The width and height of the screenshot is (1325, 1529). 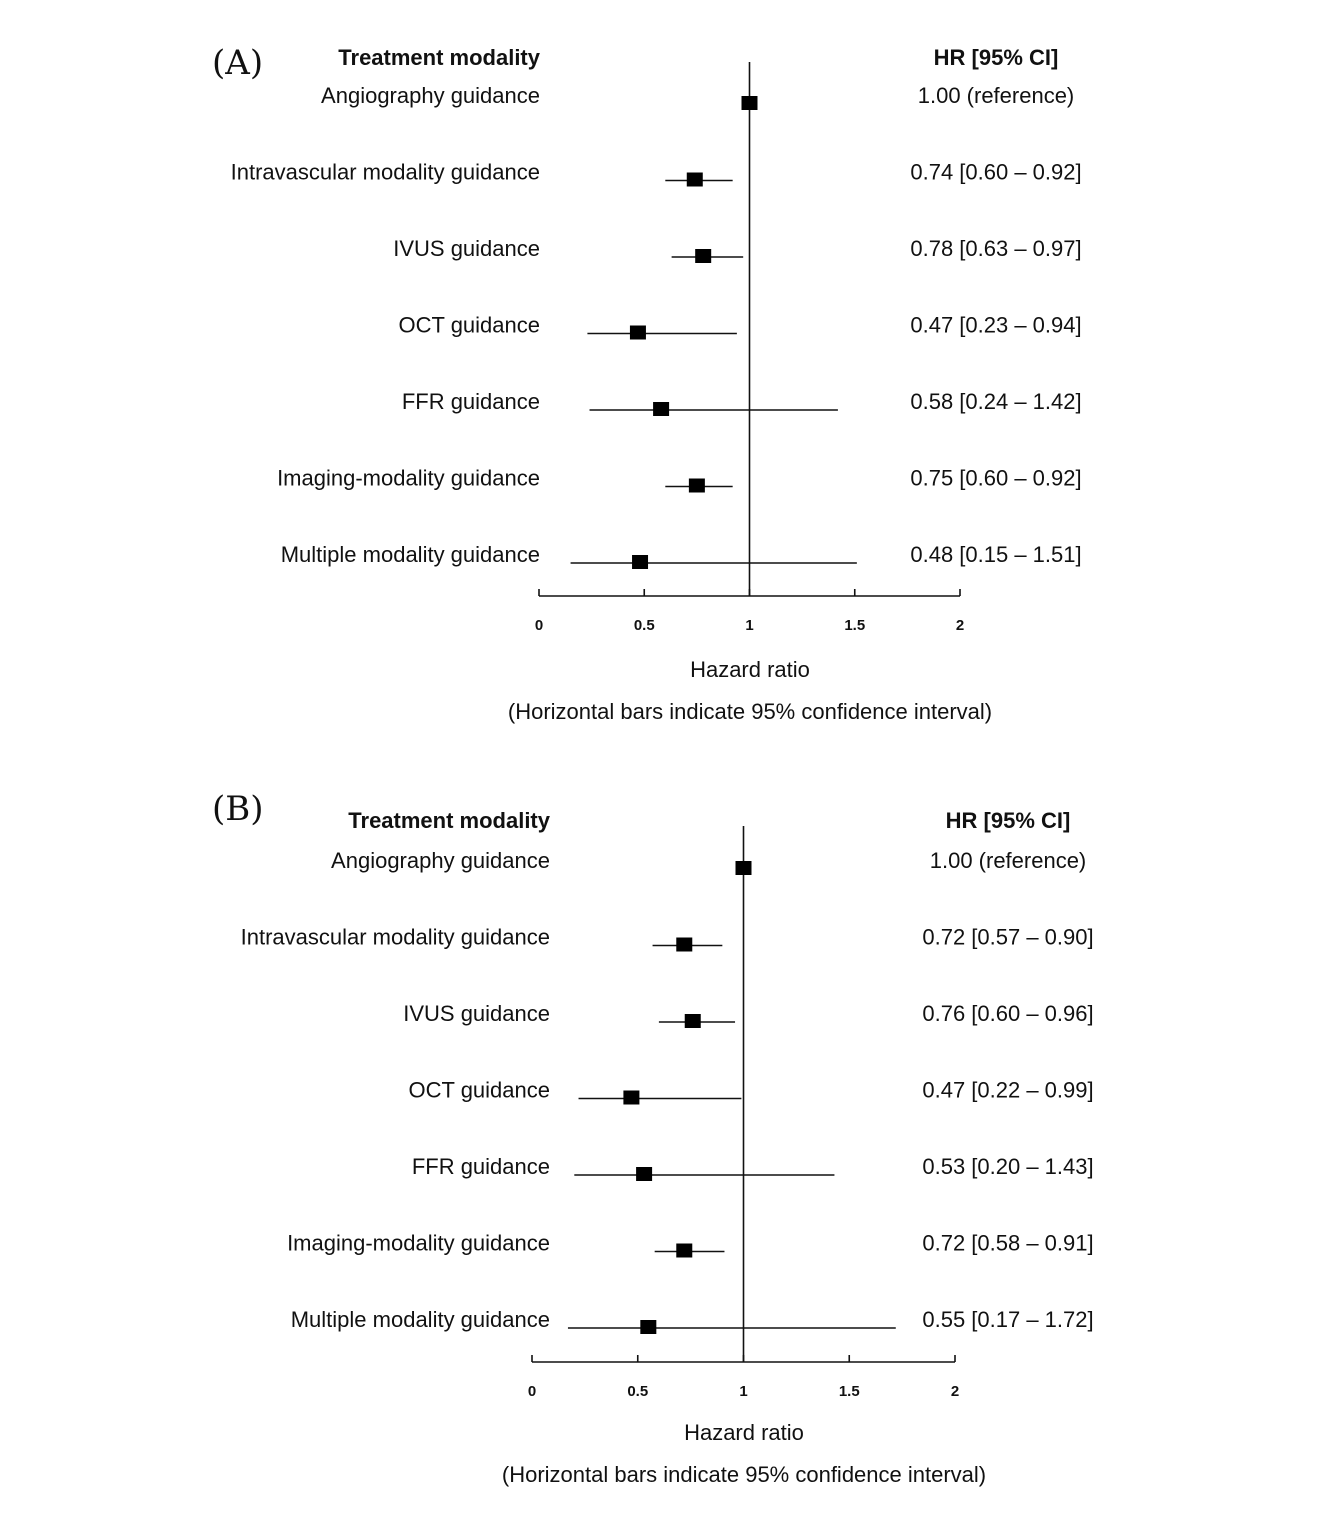 I want to click on panel-label: (A), so click(x=237, y=63).